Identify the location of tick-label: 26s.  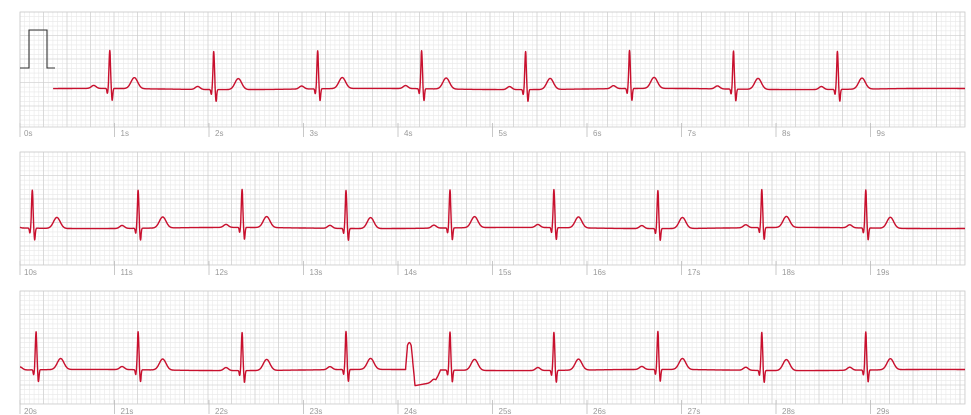
(599, 411).